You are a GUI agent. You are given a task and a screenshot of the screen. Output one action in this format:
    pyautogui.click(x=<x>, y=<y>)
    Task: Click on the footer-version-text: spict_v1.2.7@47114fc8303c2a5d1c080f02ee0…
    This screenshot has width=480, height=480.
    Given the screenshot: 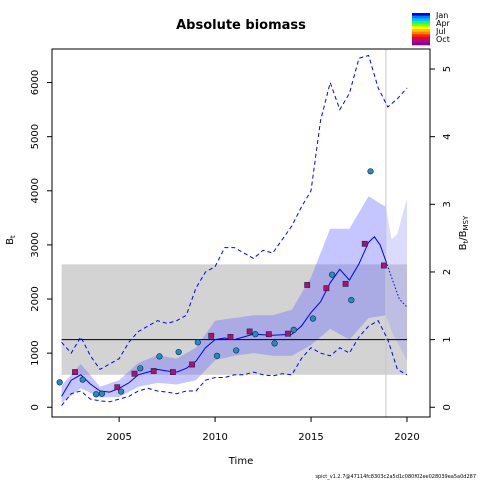 What is the action you would take?
    pyautogui.click(x=395, y=477)
    